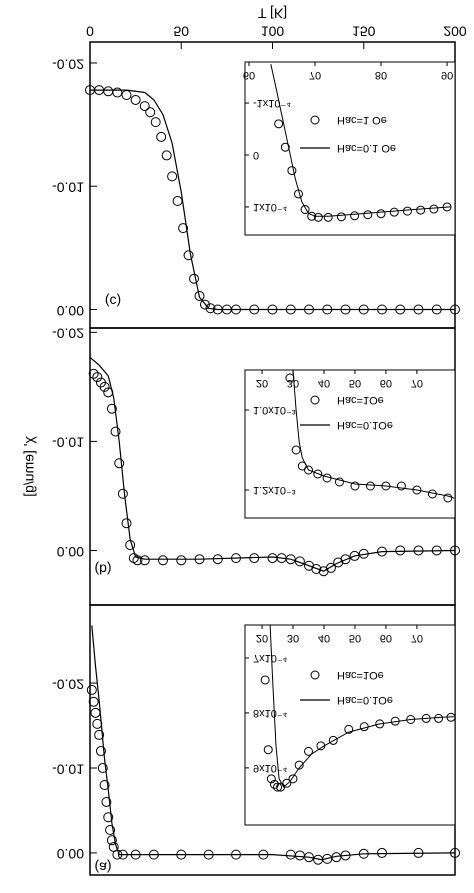 Image resolution: width=474 pixels, height=893 pixels. Describe the element at coordinates (381, 75) in the screenshot. I see `x-tick-label: 80` at that location.